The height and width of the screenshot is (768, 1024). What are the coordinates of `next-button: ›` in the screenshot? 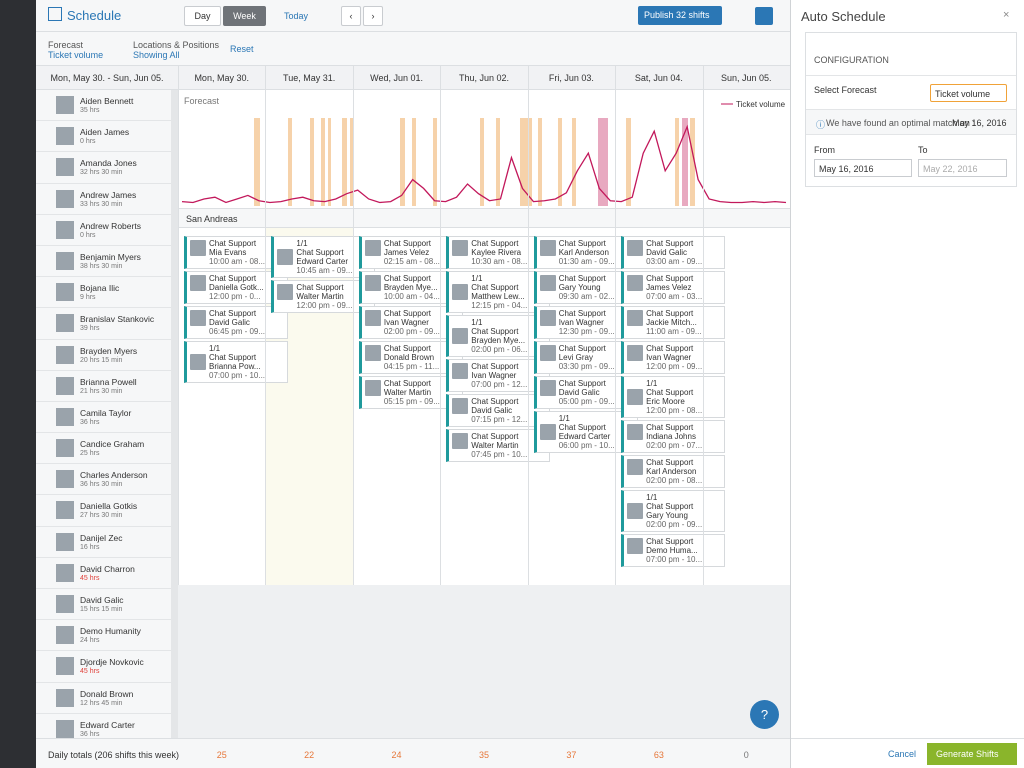 It's located at (373, 16).